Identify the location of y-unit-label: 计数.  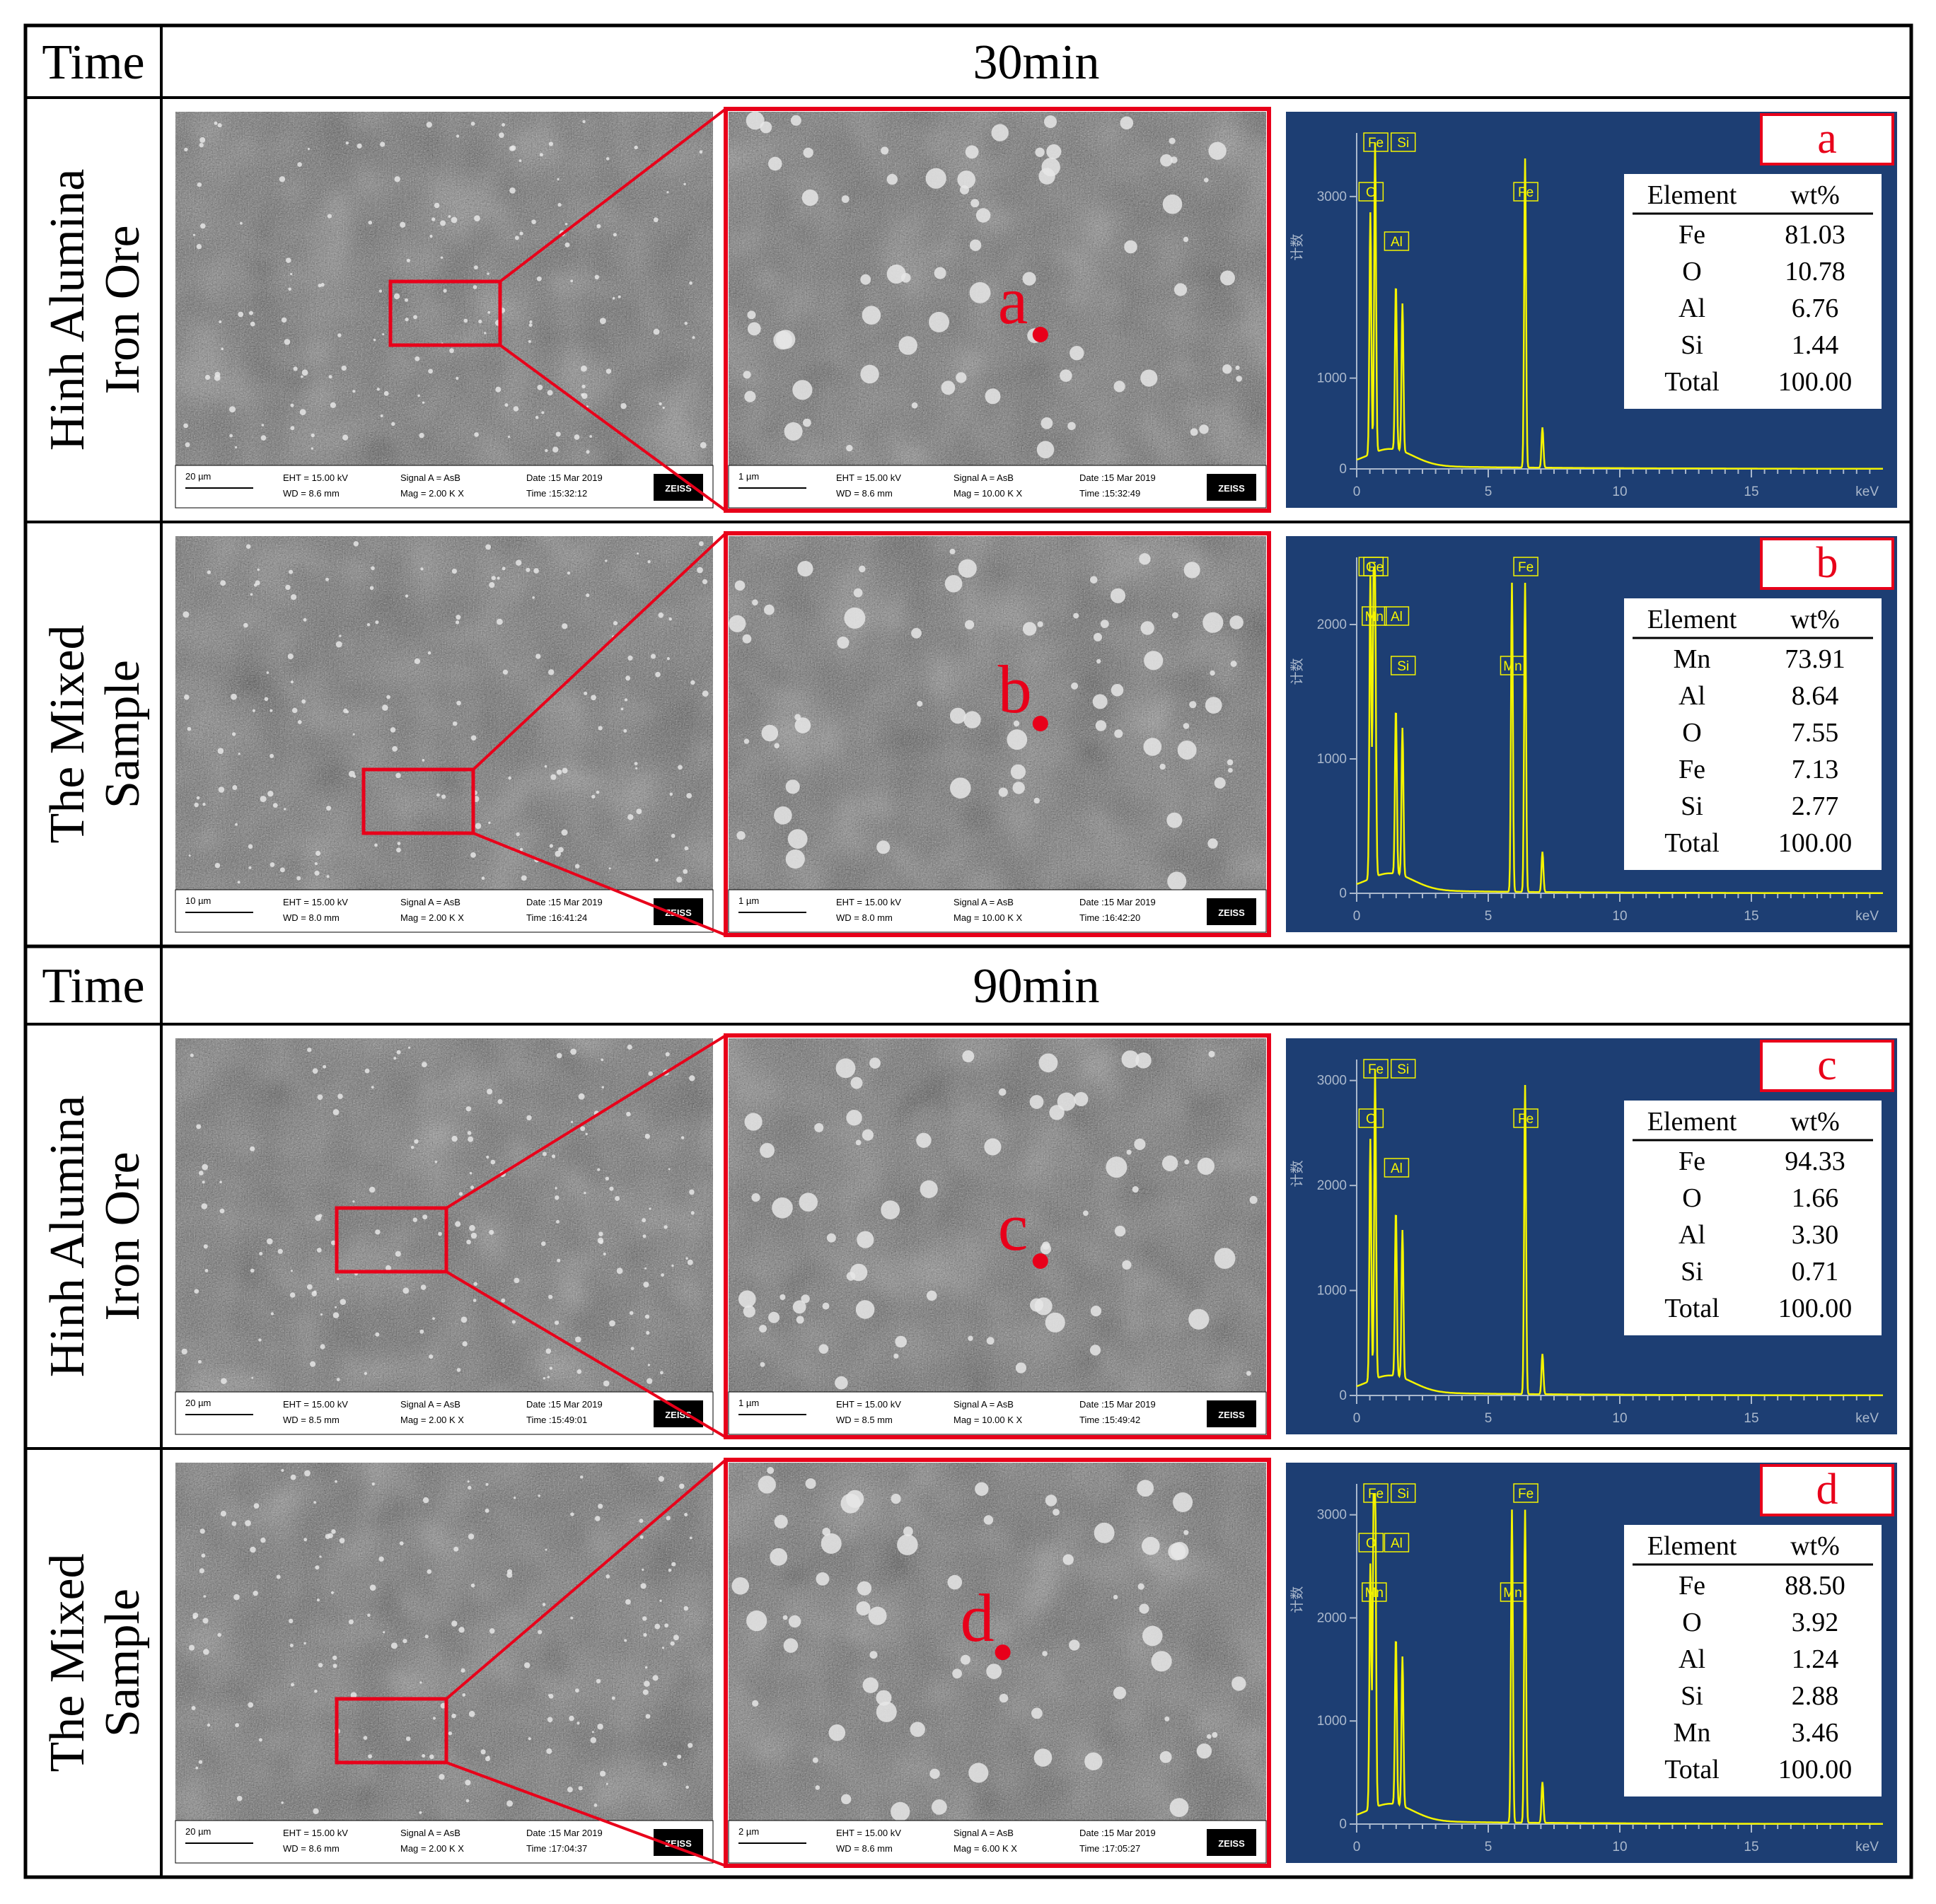
(1297, 1600).